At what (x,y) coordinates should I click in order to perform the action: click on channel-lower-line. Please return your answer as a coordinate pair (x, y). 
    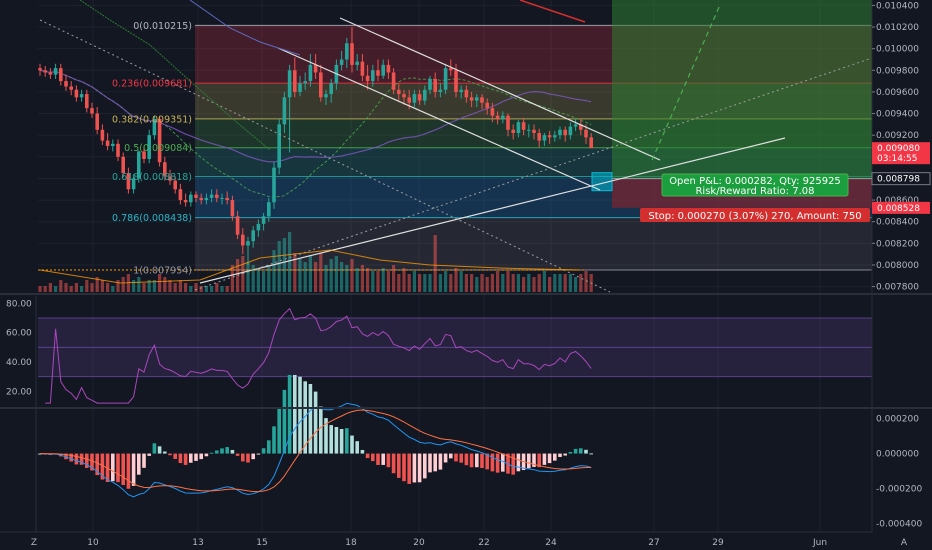
    Looking at the image, I should click on (439, 119).